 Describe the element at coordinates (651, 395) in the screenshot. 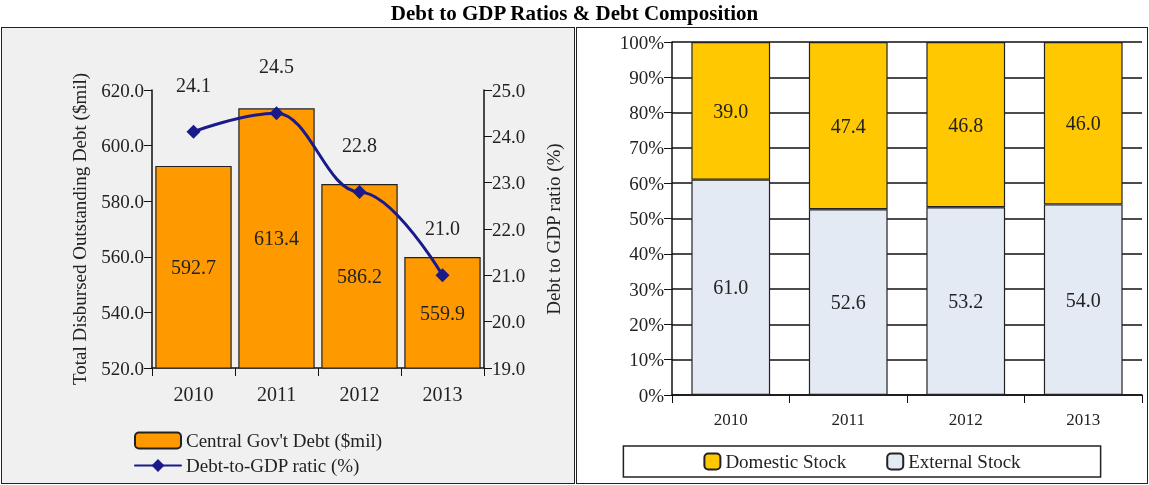

I see `y-tick-label: 0%` at that location.